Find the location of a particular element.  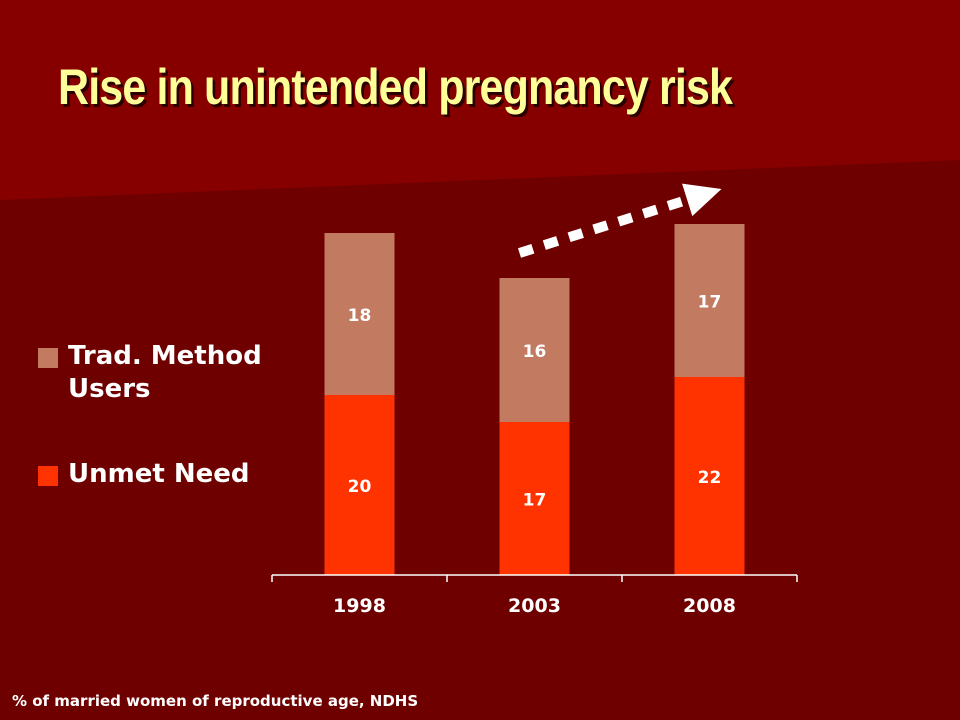

chart-legend: Trad. Method Users Unmet Need is located at coordinates (178, 415).